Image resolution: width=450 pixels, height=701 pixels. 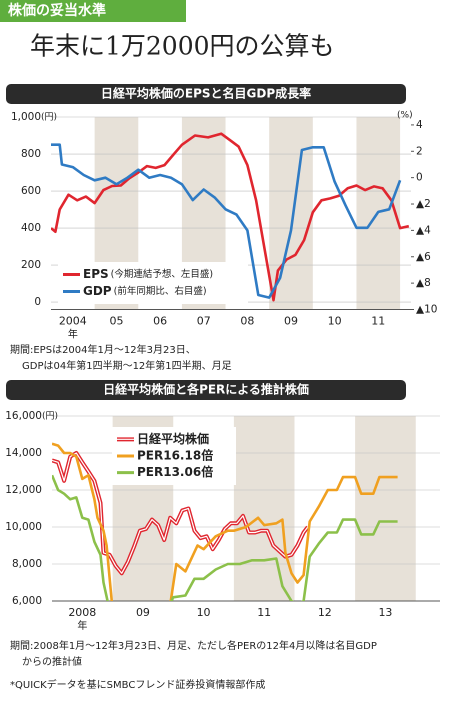 What do you see at coordinates (31, 228) in the screenshot?
I see `y-tick-label: 400` at bounding box center [31, 228].